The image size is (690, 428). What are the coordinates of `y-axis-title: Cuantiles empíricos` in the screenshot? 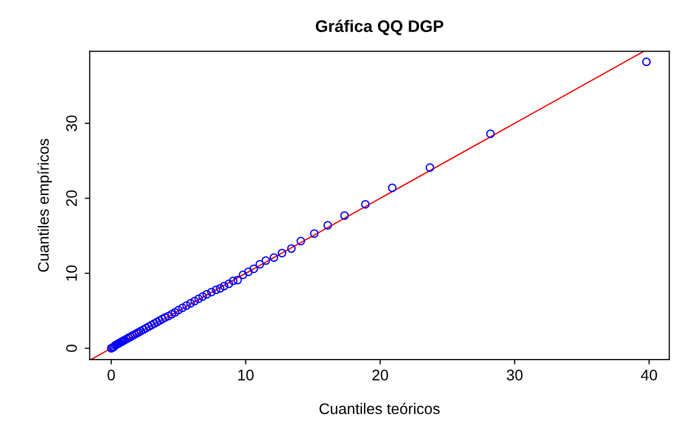 It's located at (44, 205).